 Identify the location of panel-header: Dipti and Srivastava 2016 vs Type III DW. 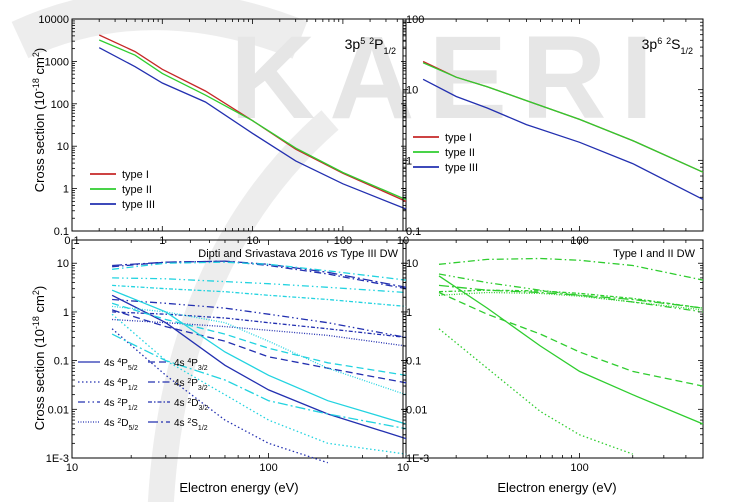
(298, 254).